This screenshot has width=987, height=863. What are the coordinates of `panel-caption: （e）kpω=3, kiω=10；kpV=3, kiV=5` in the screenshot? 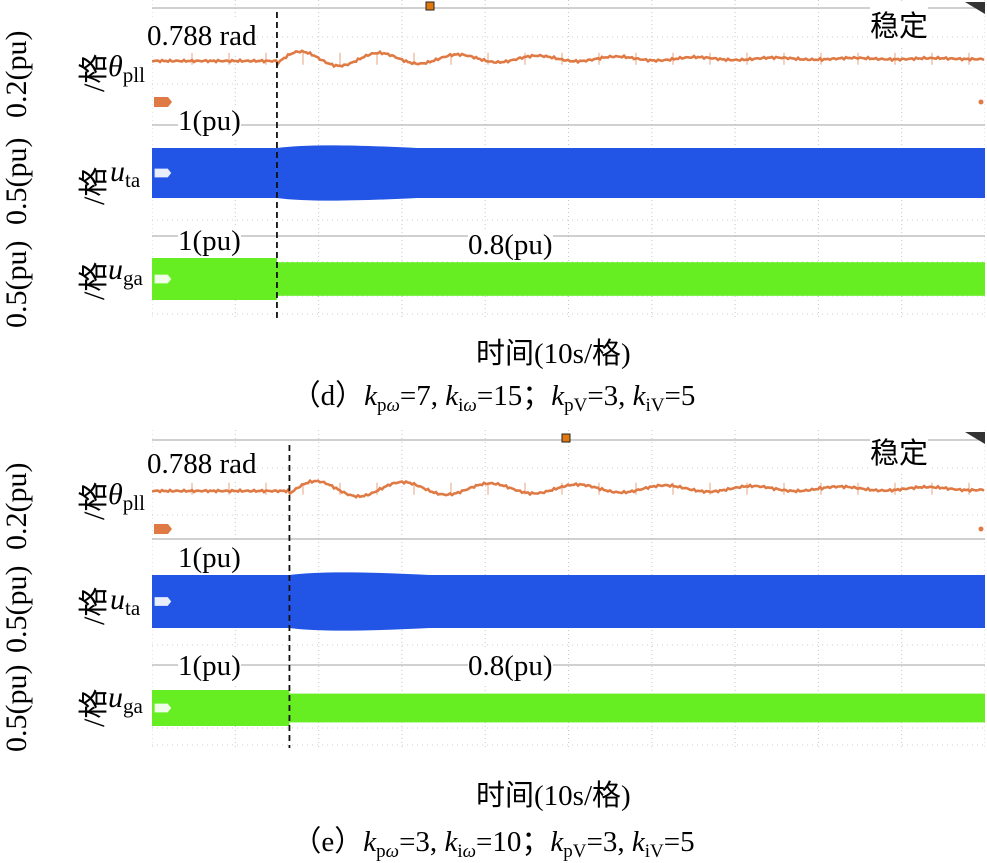 It's located at (493, 844).